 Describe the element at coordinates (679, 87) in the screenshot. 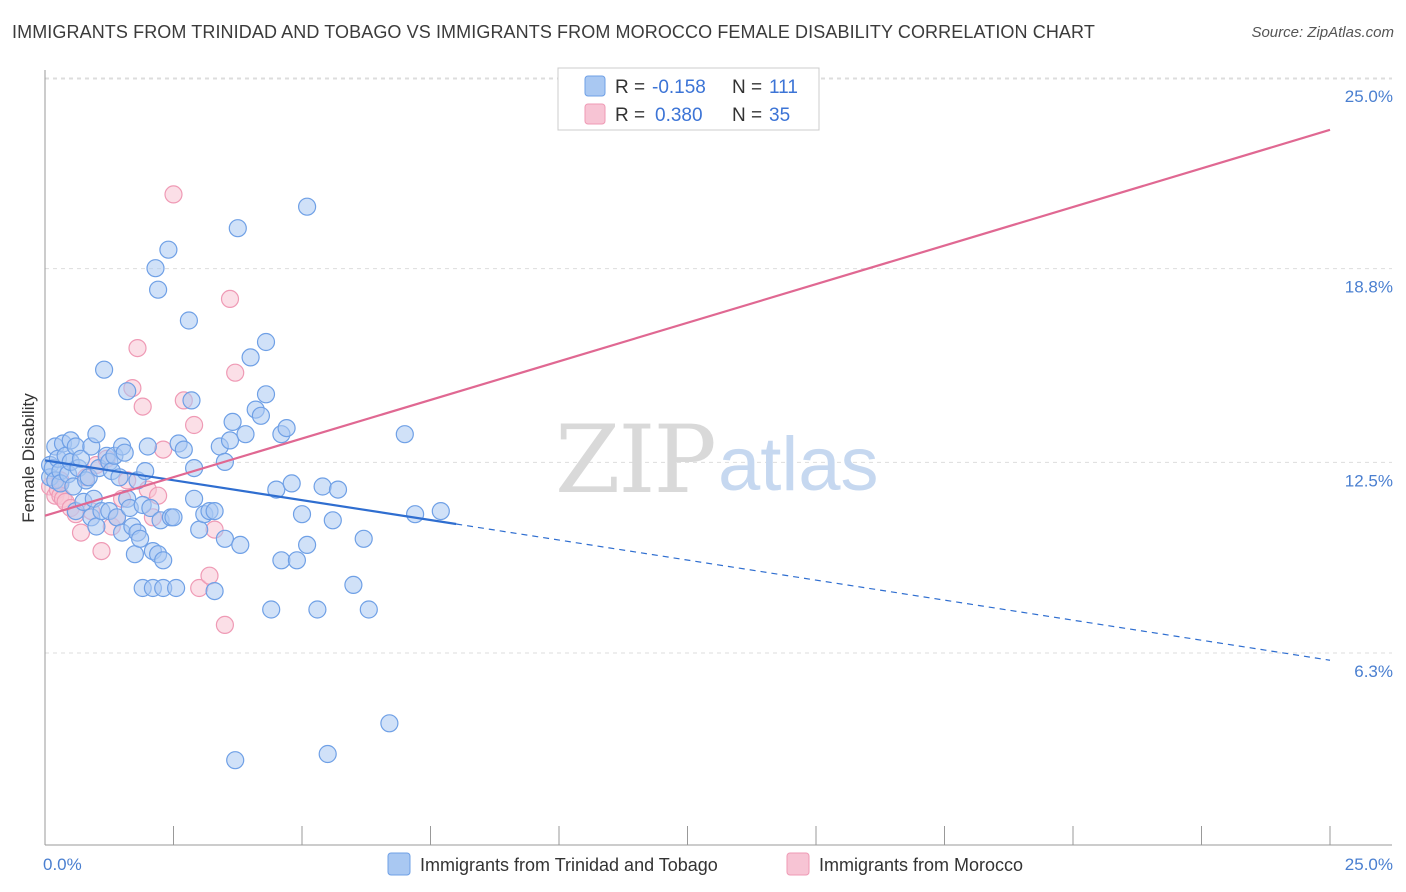

I see `legend-r-value-1: -0.158` at that location.